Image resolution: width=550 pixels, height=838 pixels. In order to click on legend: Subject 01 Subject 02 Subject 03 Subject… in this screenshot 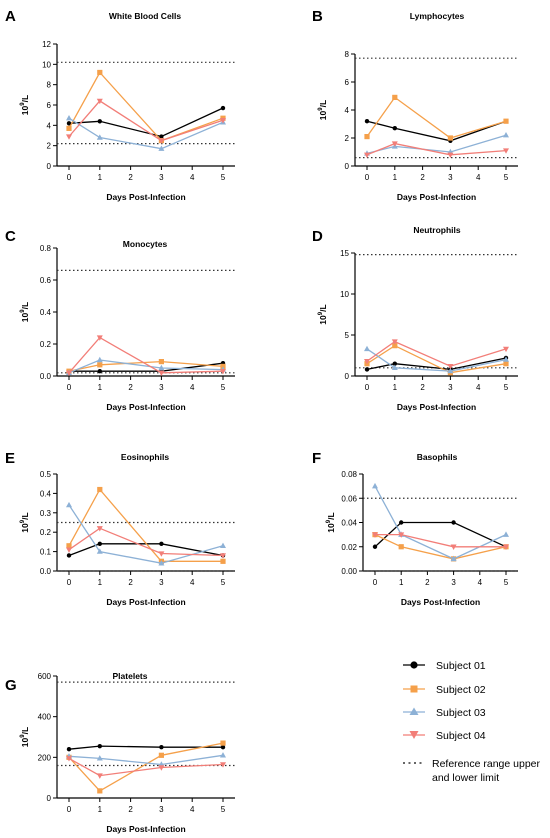, I will do `click(471, 722)`.